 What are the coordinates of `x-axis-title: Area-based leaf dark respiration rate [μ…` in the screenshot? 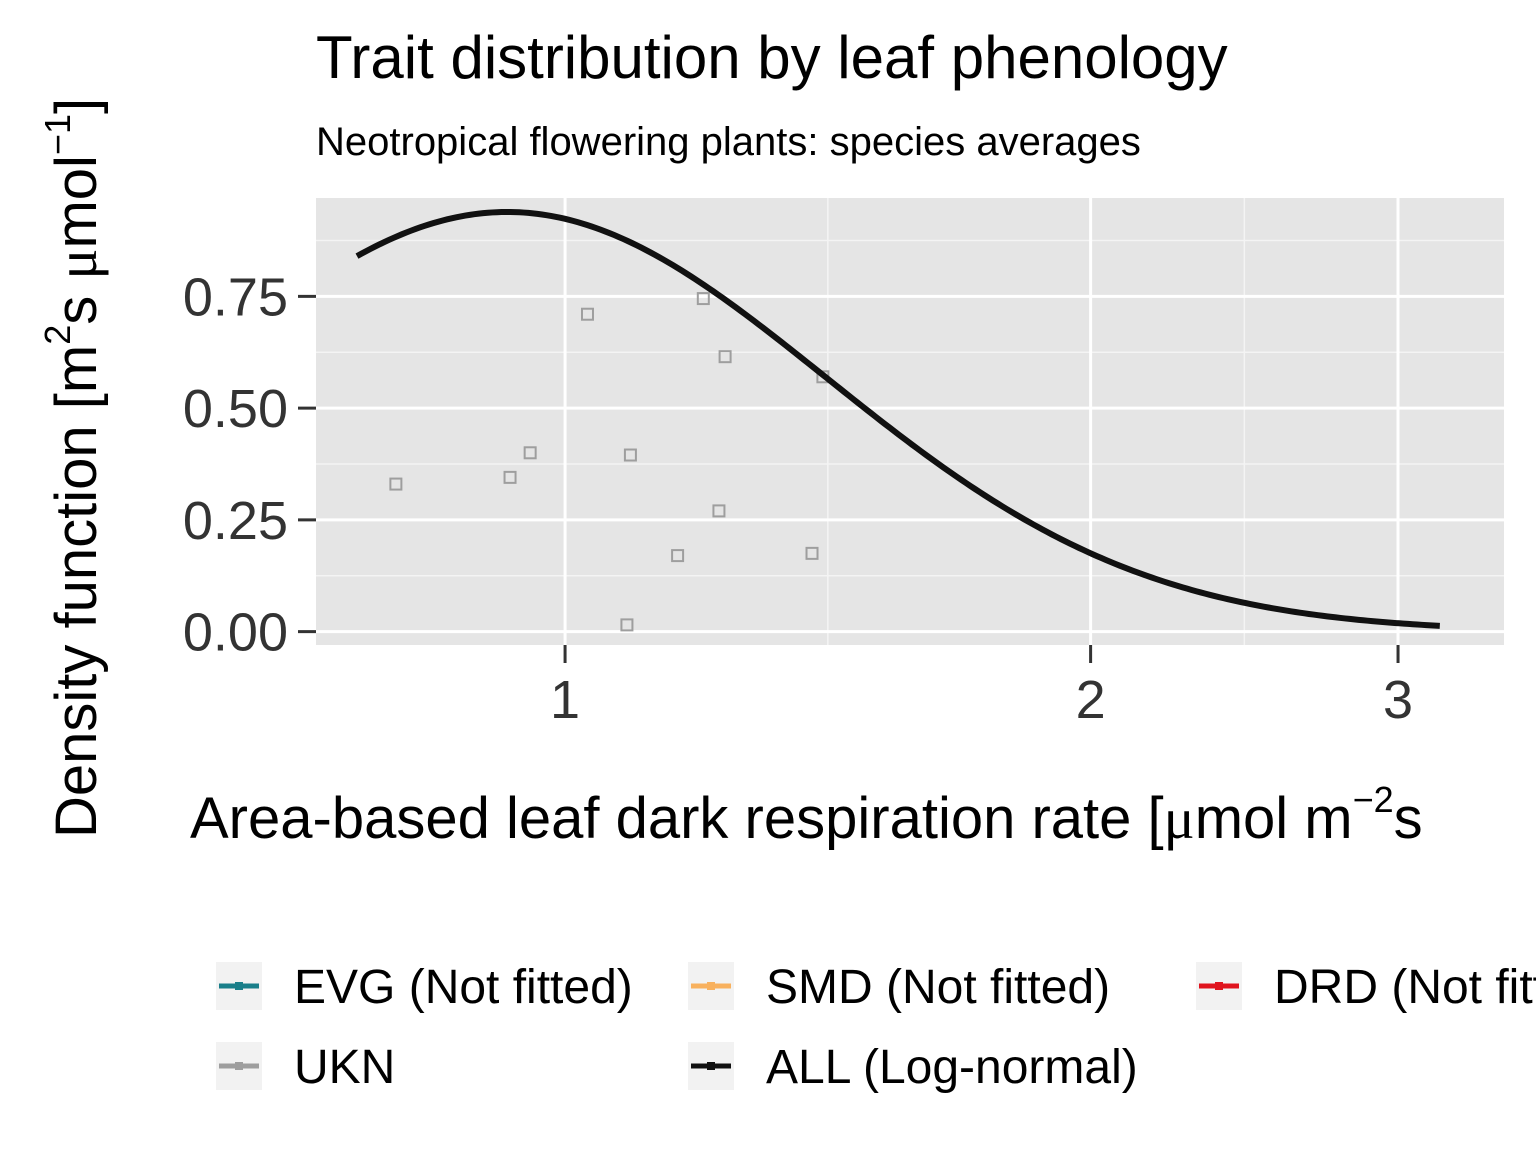 It's located at (806, 815).